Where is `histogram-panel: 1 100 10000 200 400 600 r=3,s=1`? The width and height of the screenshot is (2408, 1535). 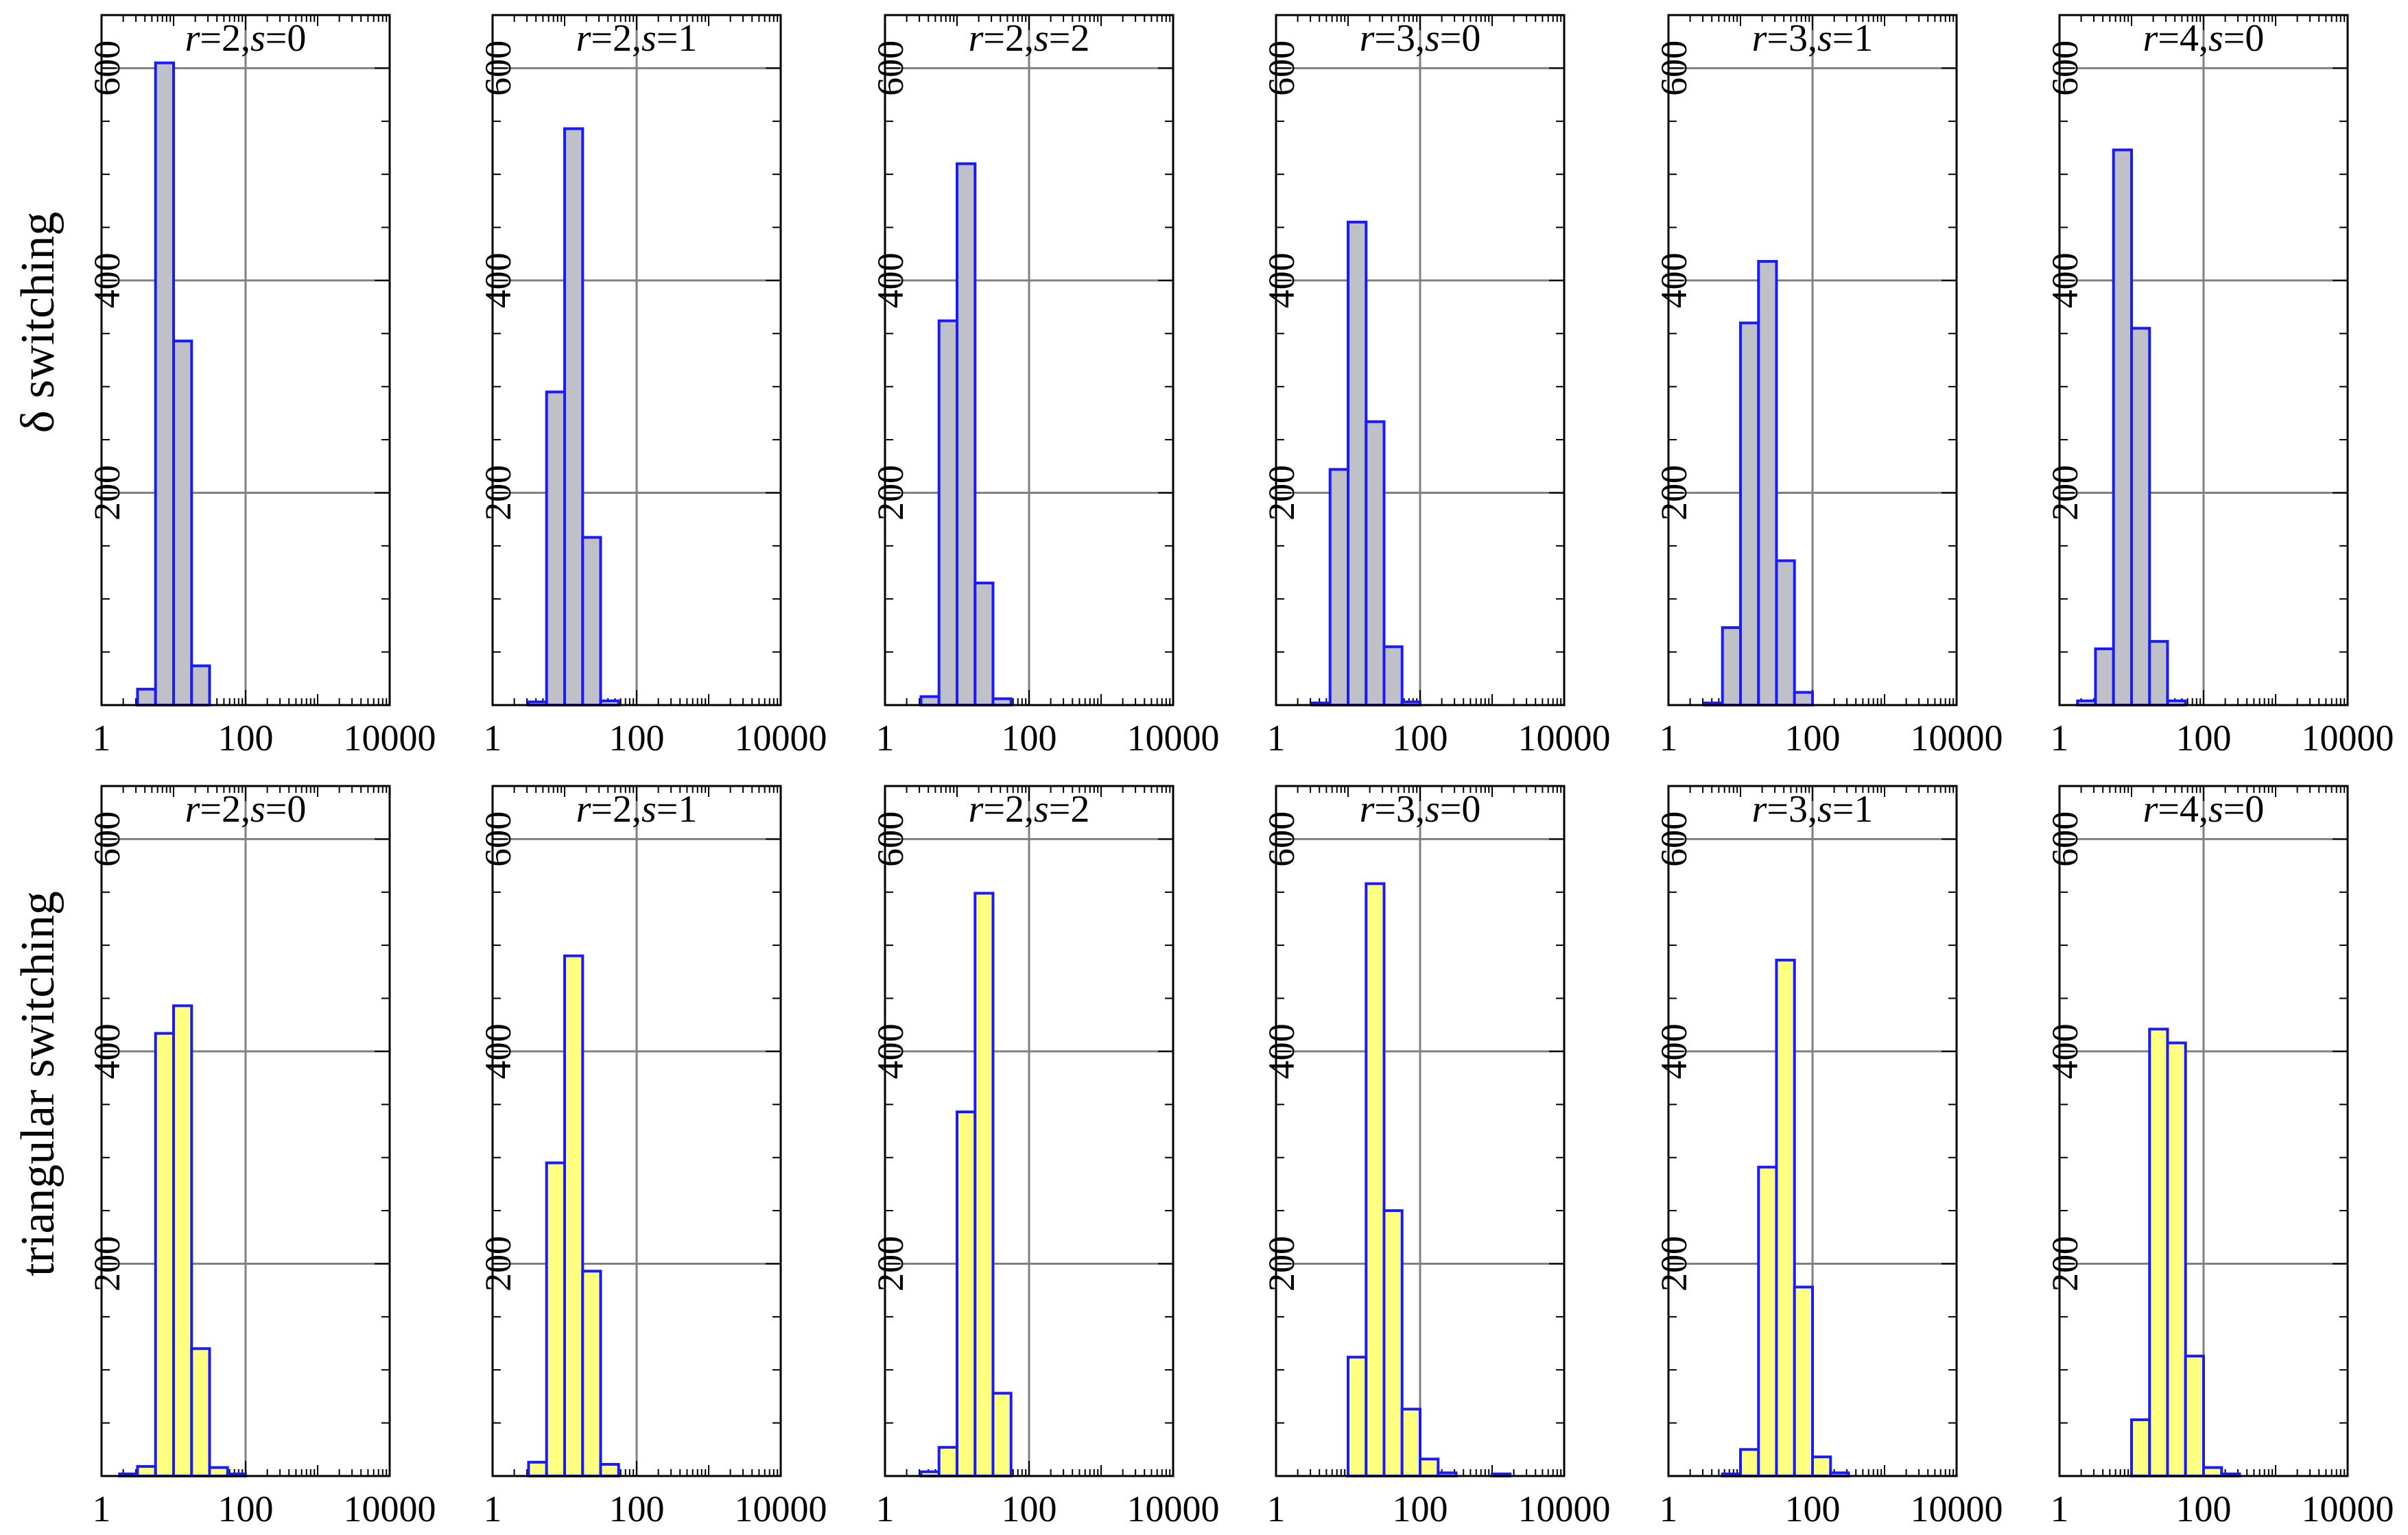 histogram-panel: 1 100 10000 200 400 600 r=3,s=1 is located at coordinates (1828, 1157).